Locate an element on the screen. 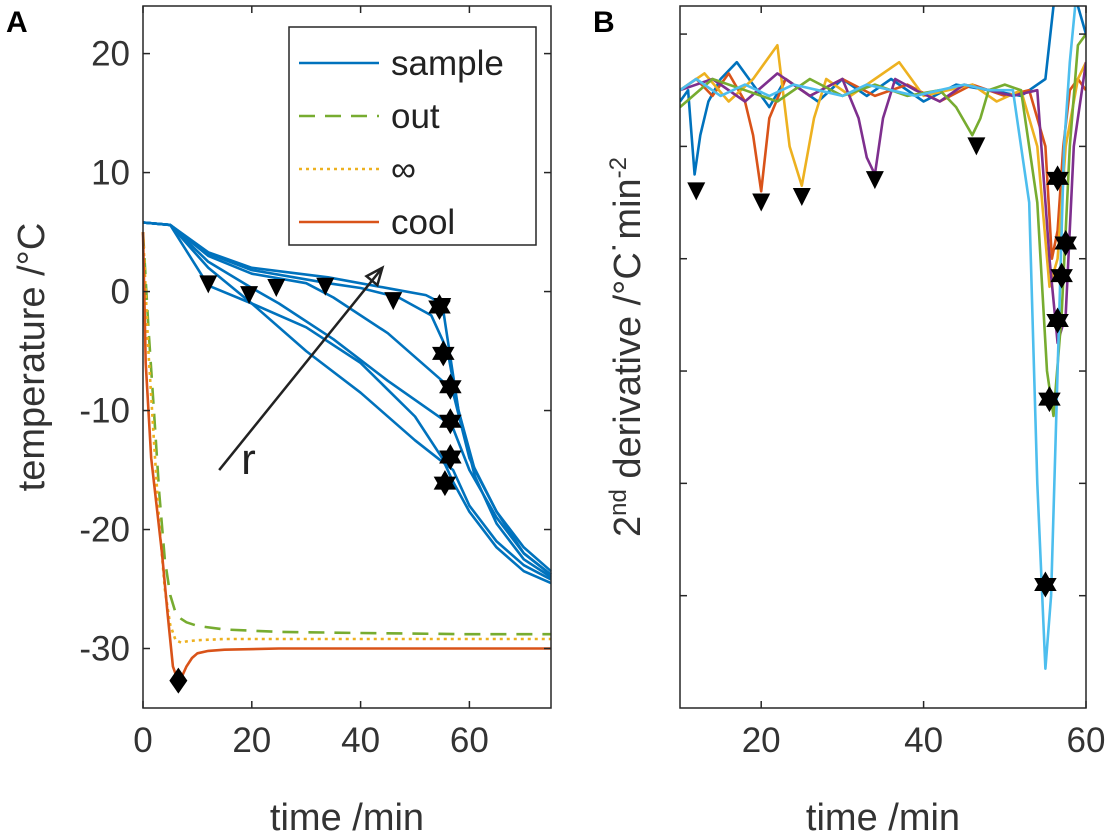 This screenshot has height=840, width=1114. annotation-label: r is located at coordinates (248, 459).